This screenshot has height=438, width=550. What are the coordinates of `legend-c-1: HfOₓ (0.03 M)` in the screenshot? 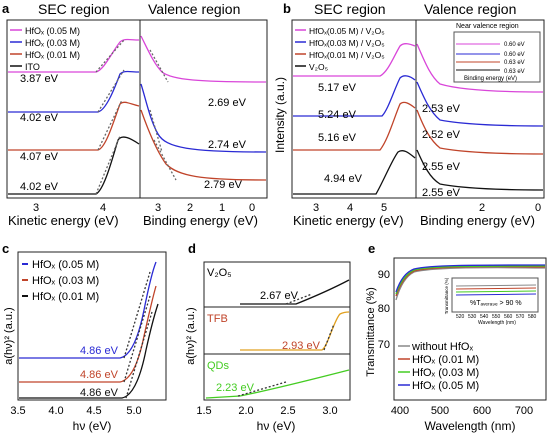 It's located at (65, 281).